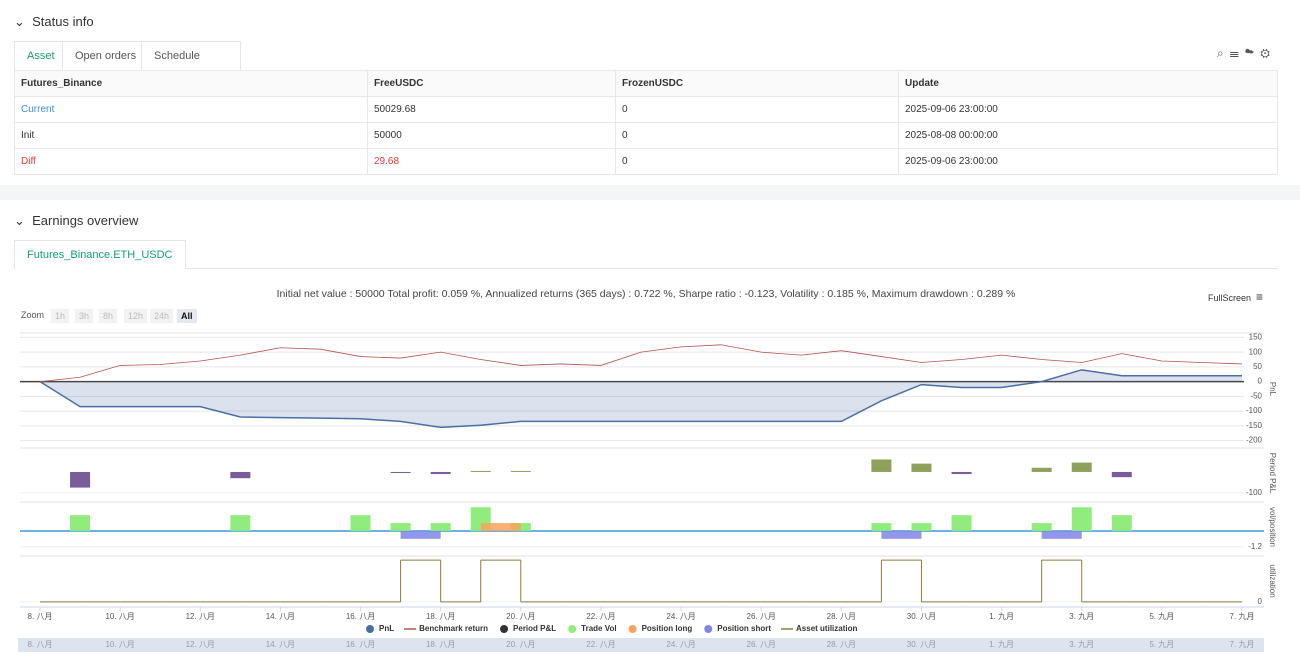  Describe the element at coordinates (1088, 109) in the screenshot. I see `cell: 2025-09-06 23:00:00` at that location.